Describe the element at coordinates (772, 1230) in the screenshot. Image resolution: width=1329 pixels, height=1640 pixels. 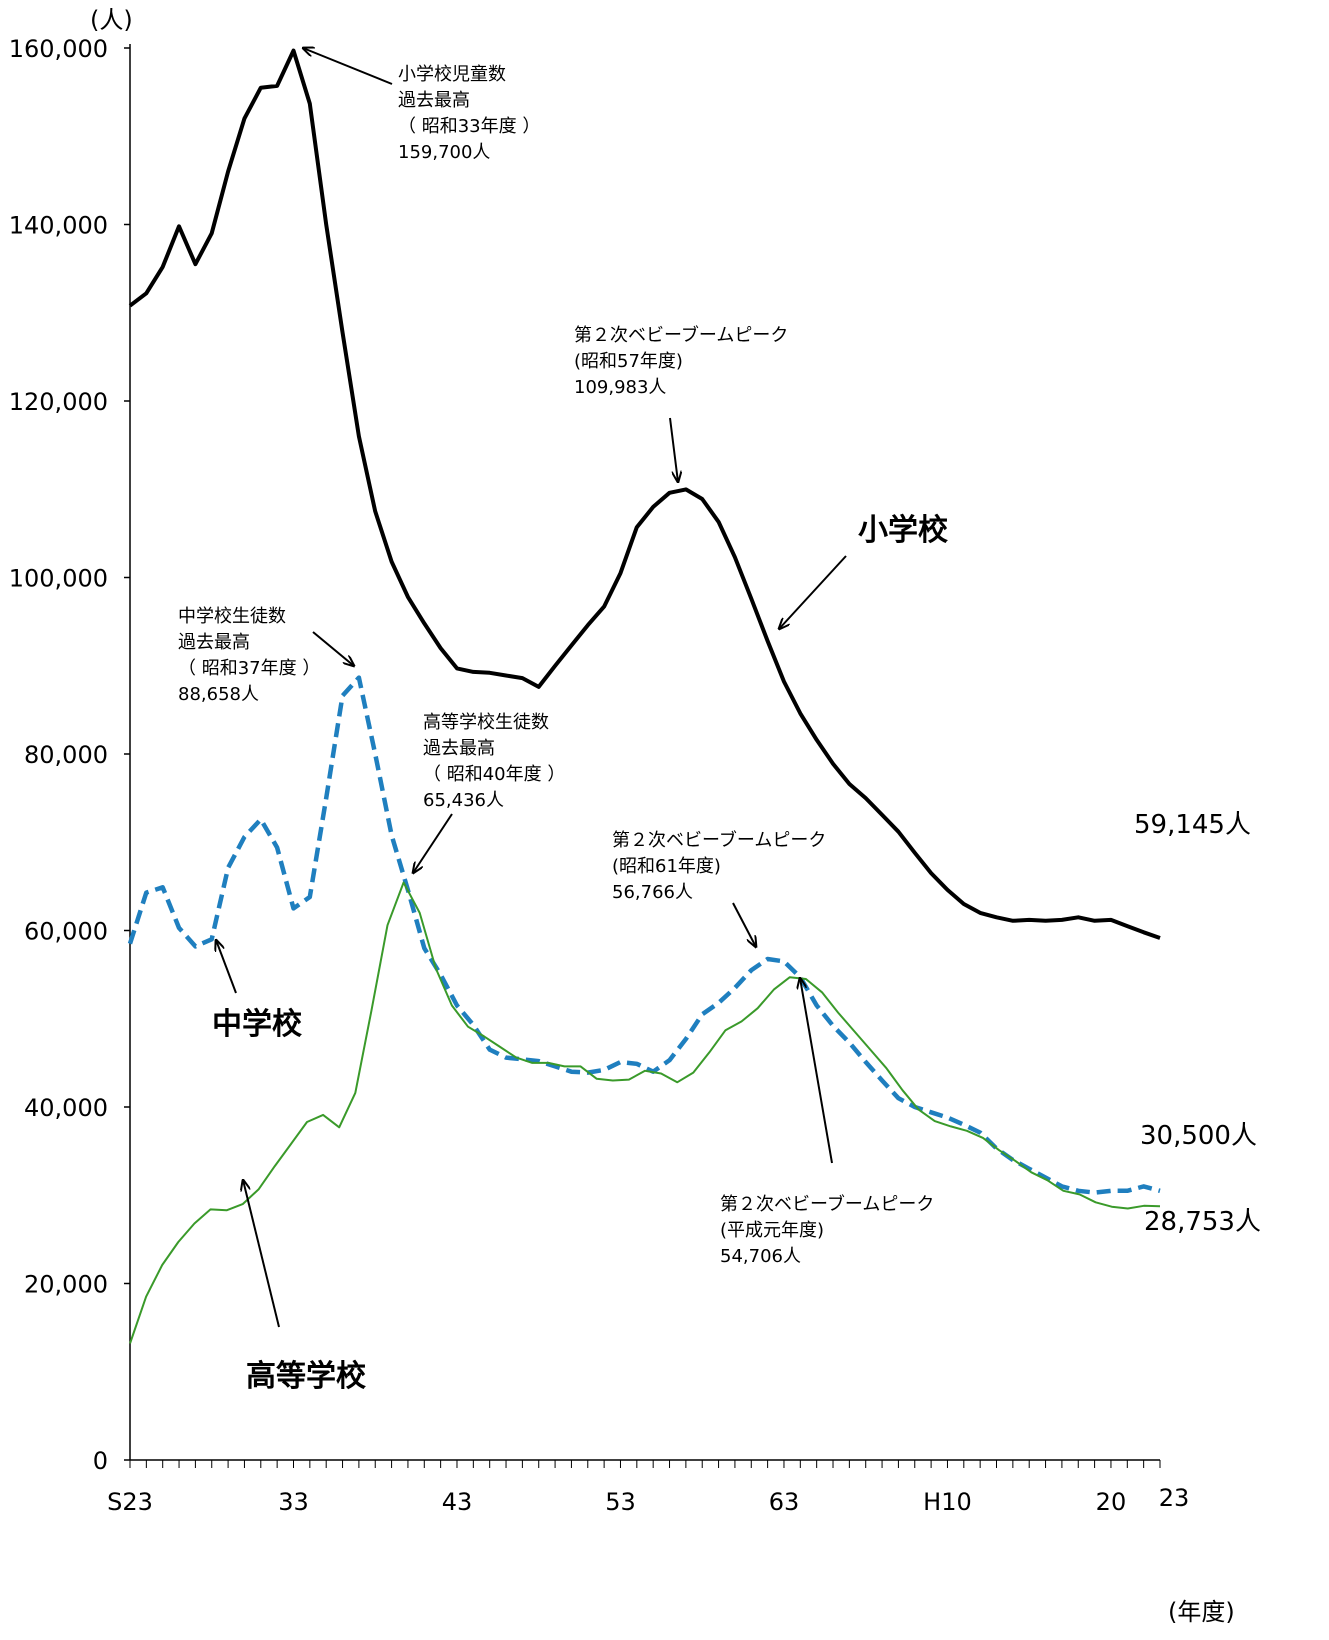
I see `annotation-line: (平成元年度)` at that location.